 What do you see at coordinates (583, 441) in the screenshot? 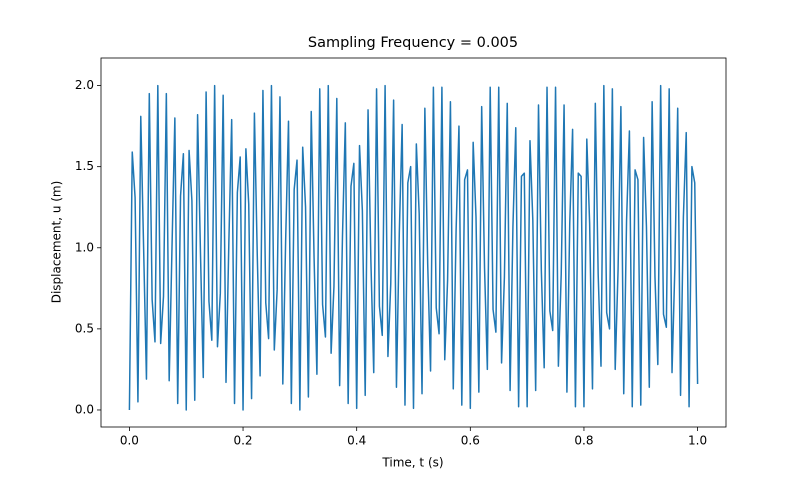
I see `x-tick-label: 0.8` at bounding box center [583, 441].